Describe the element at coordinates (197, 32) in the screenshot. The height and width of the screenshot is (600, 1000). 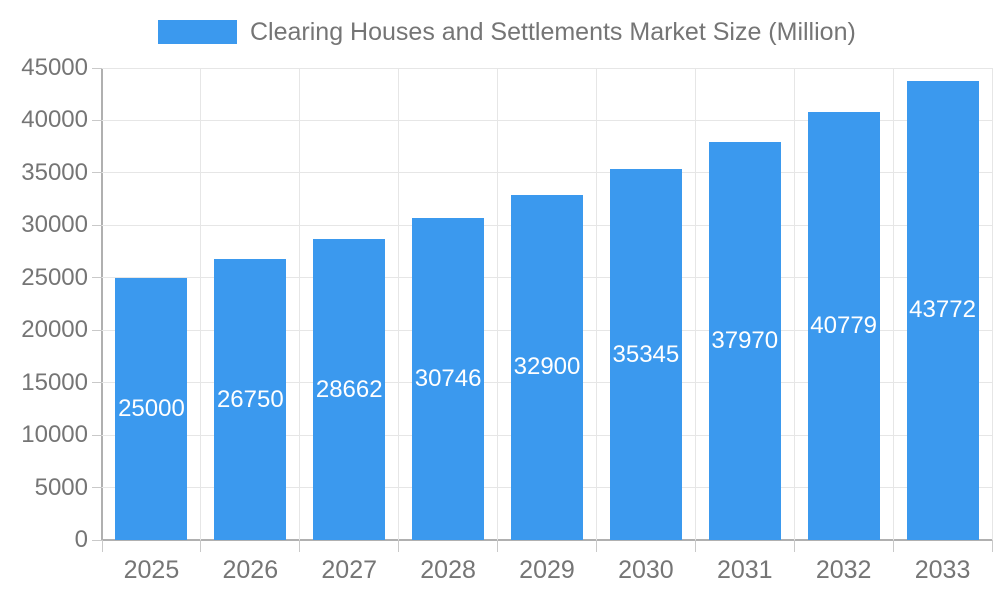
I see `legend-swatch-icon` at that location.